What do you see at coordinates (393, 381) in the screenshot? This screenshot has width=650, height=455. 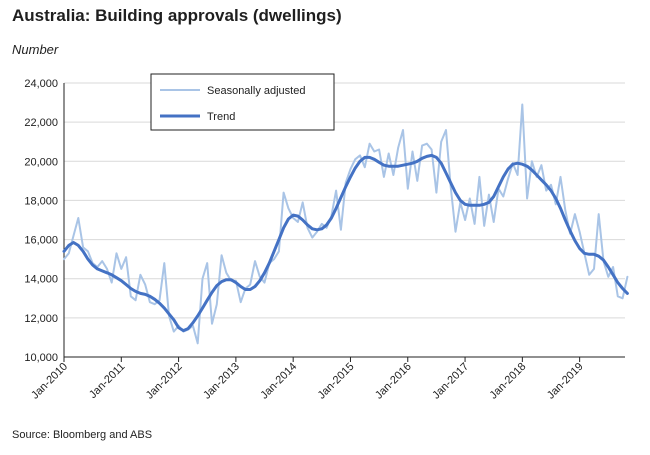 I see `x-tick-label: Jan-2016` at bounding box center [393, 381].